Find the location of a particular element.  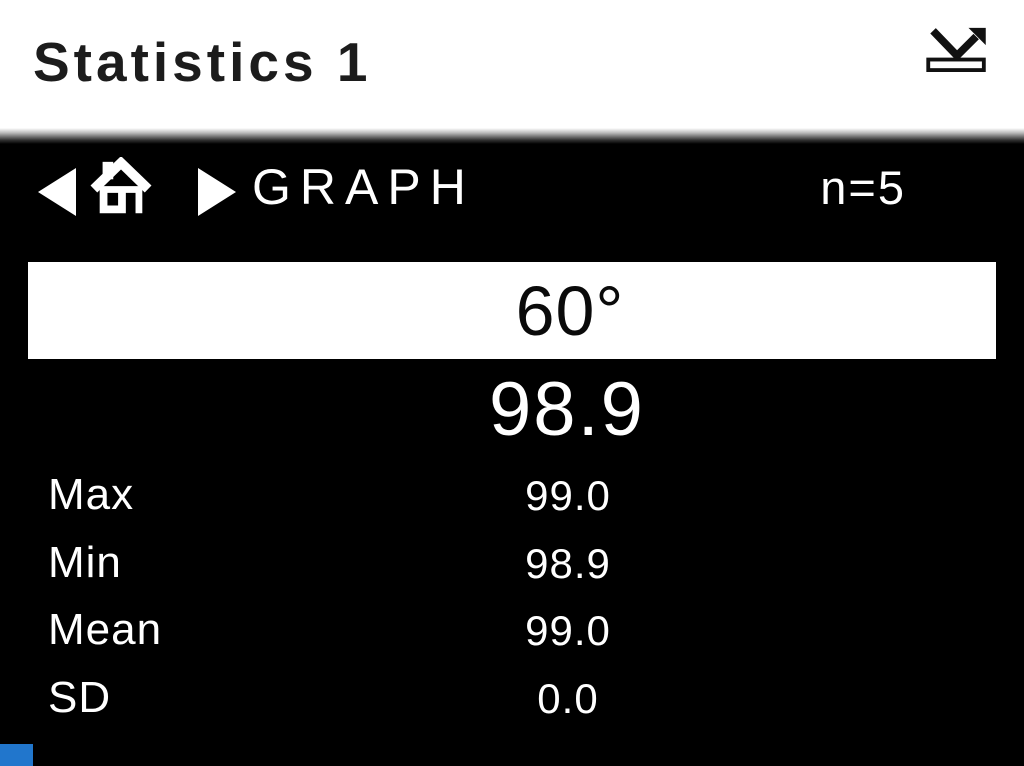

gloss-reflection-icon is located at coordinates (957, 49).